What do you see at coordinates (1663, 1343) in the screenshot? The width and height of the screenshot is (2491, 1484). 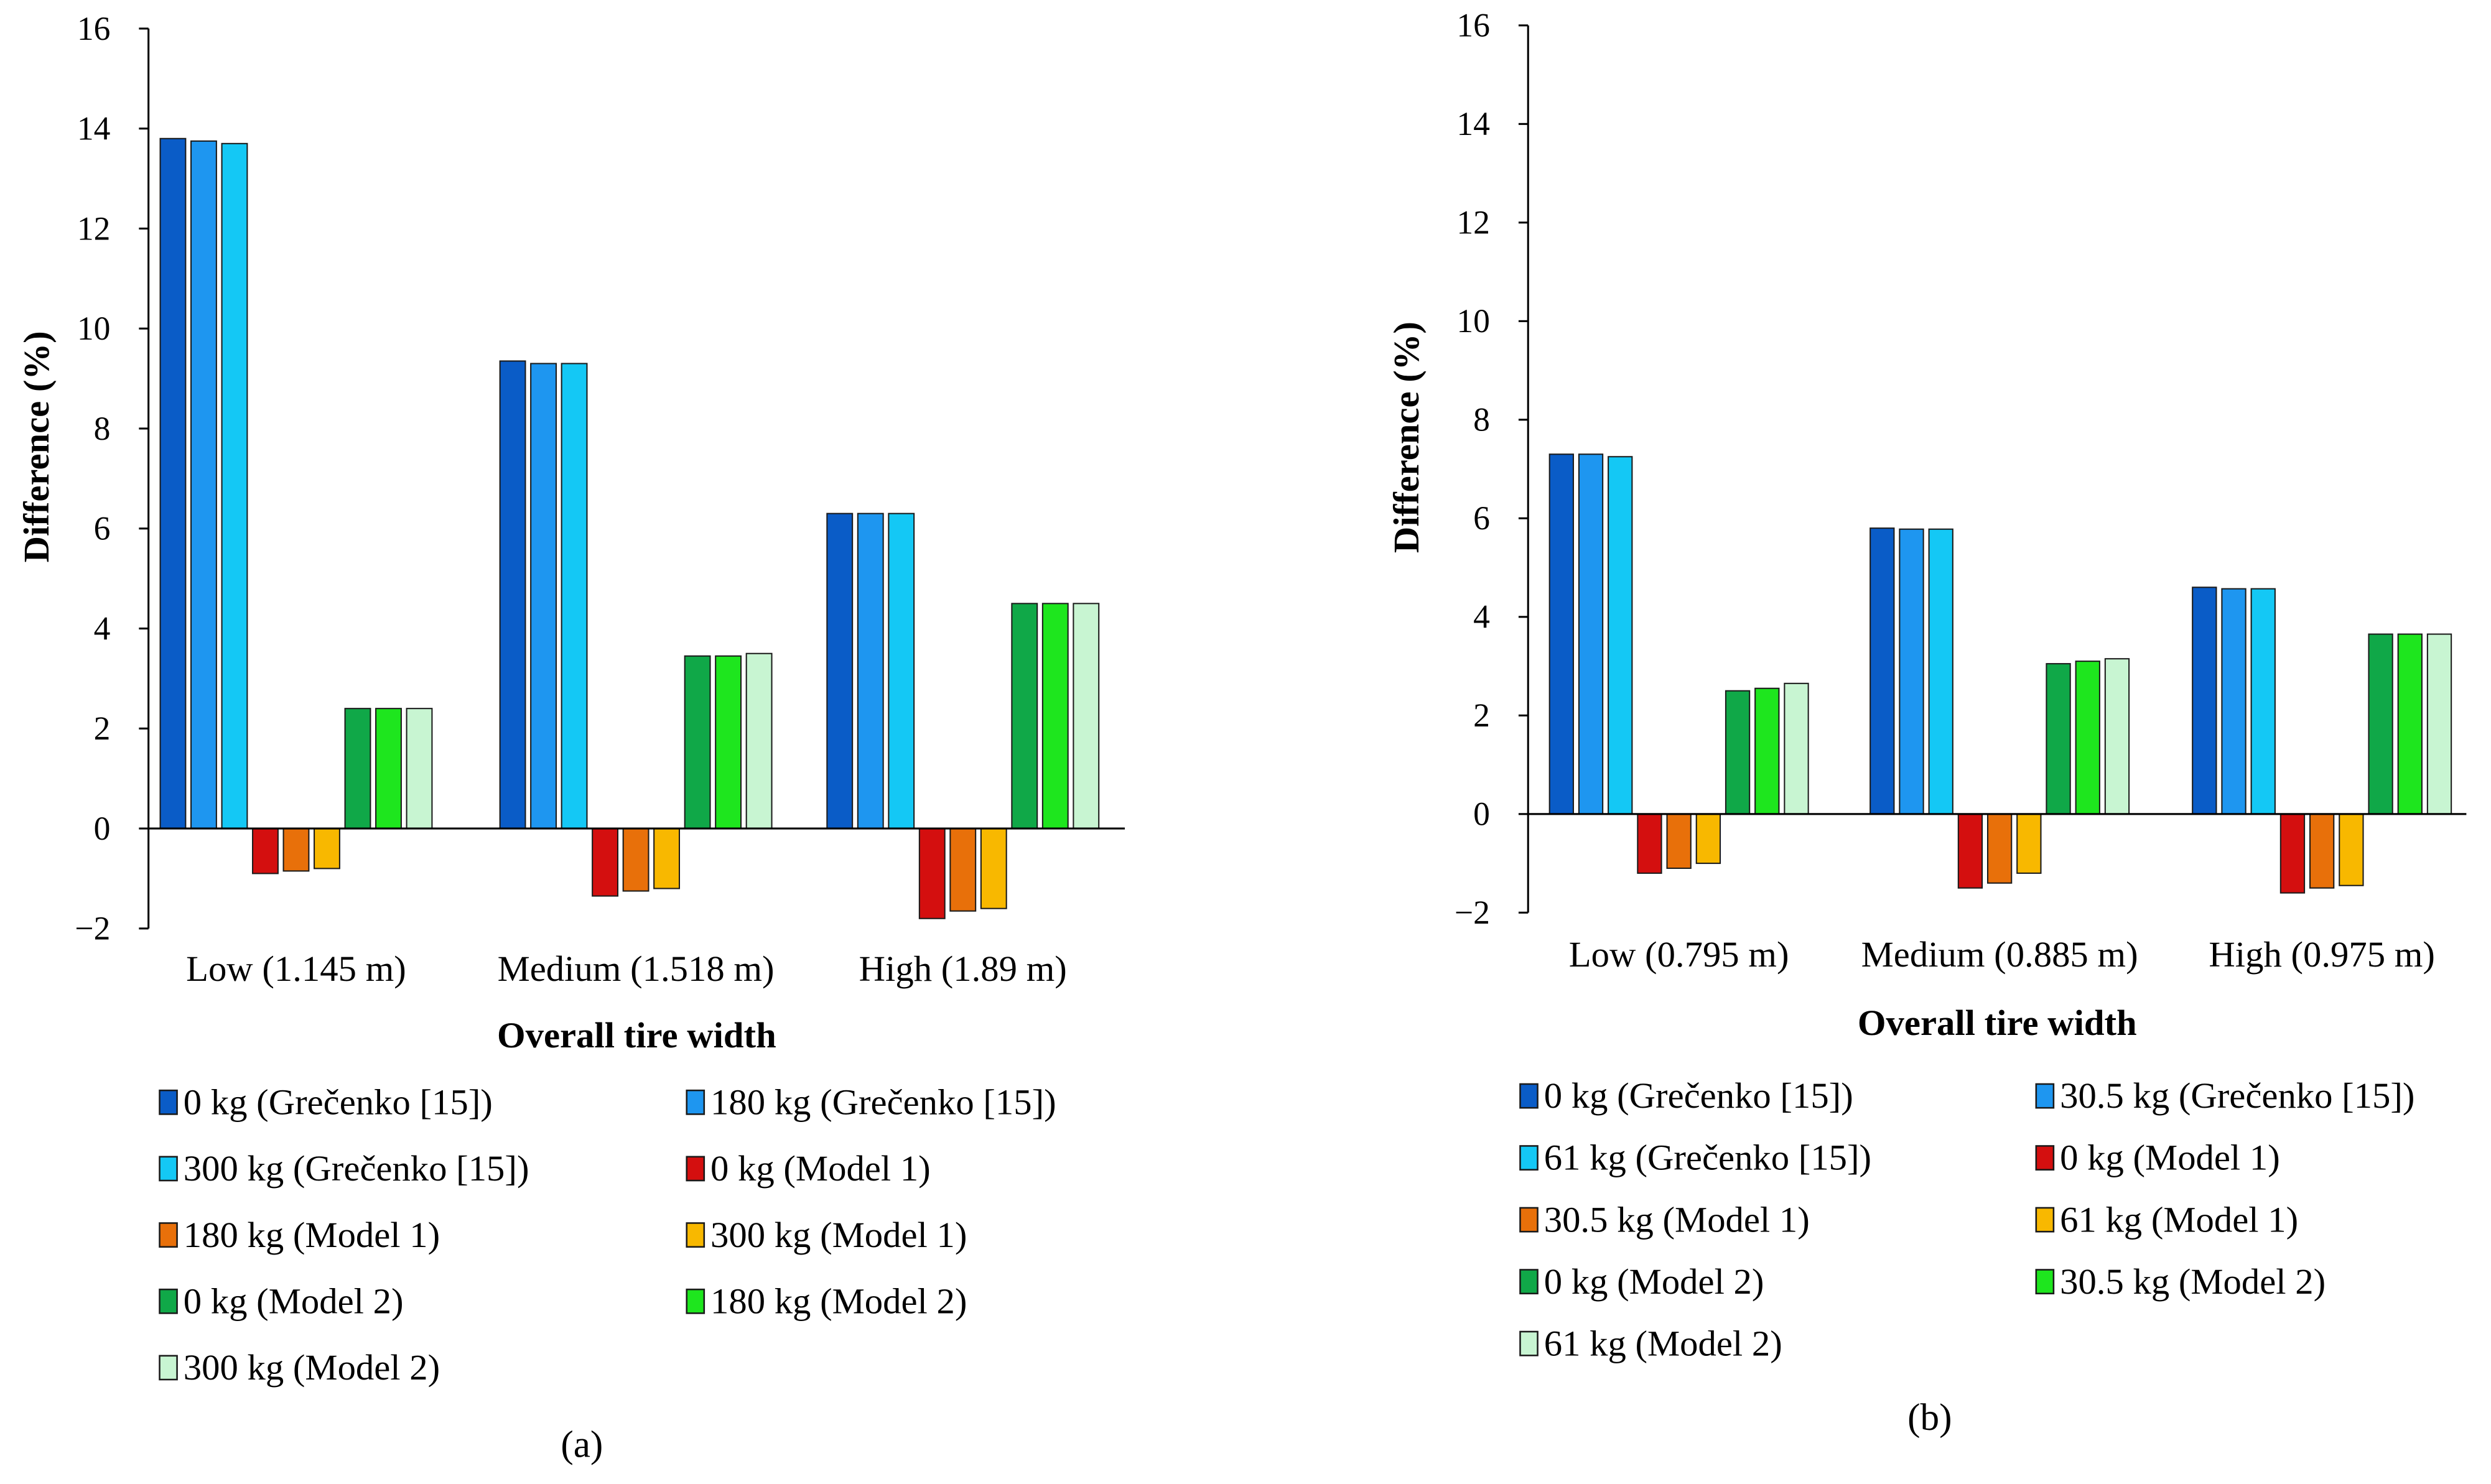 I see `legend-label: 61 kg (Model 2)` at bounding box center [1663, 1343].